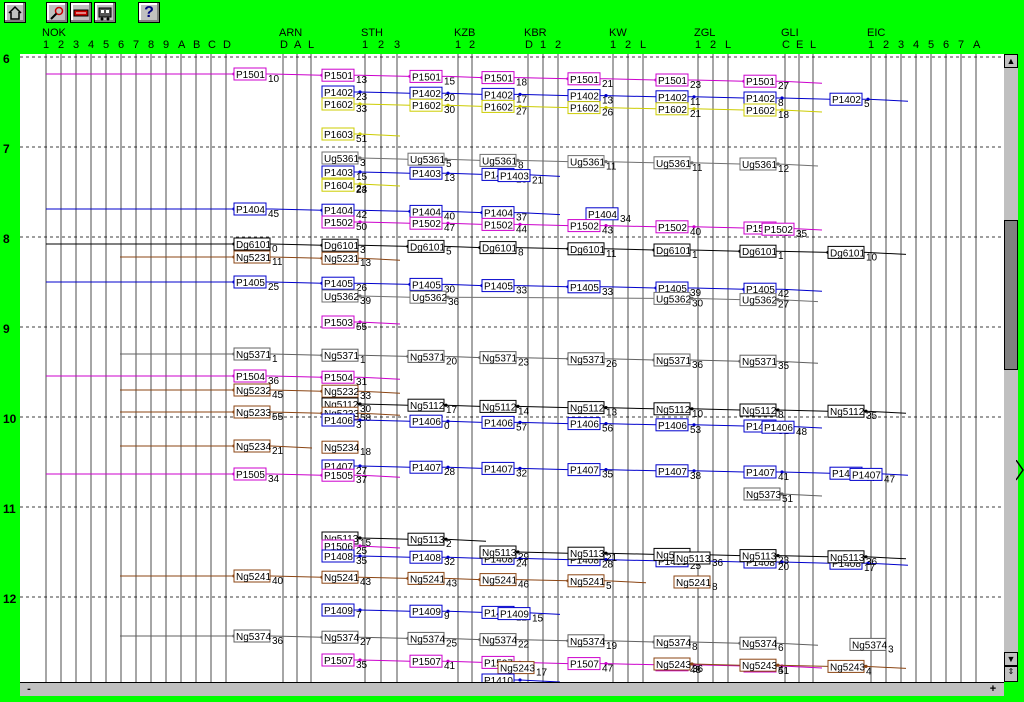  Describe the element at coordinates (105, 12) in the screenshot. I see `print-button` at that location.